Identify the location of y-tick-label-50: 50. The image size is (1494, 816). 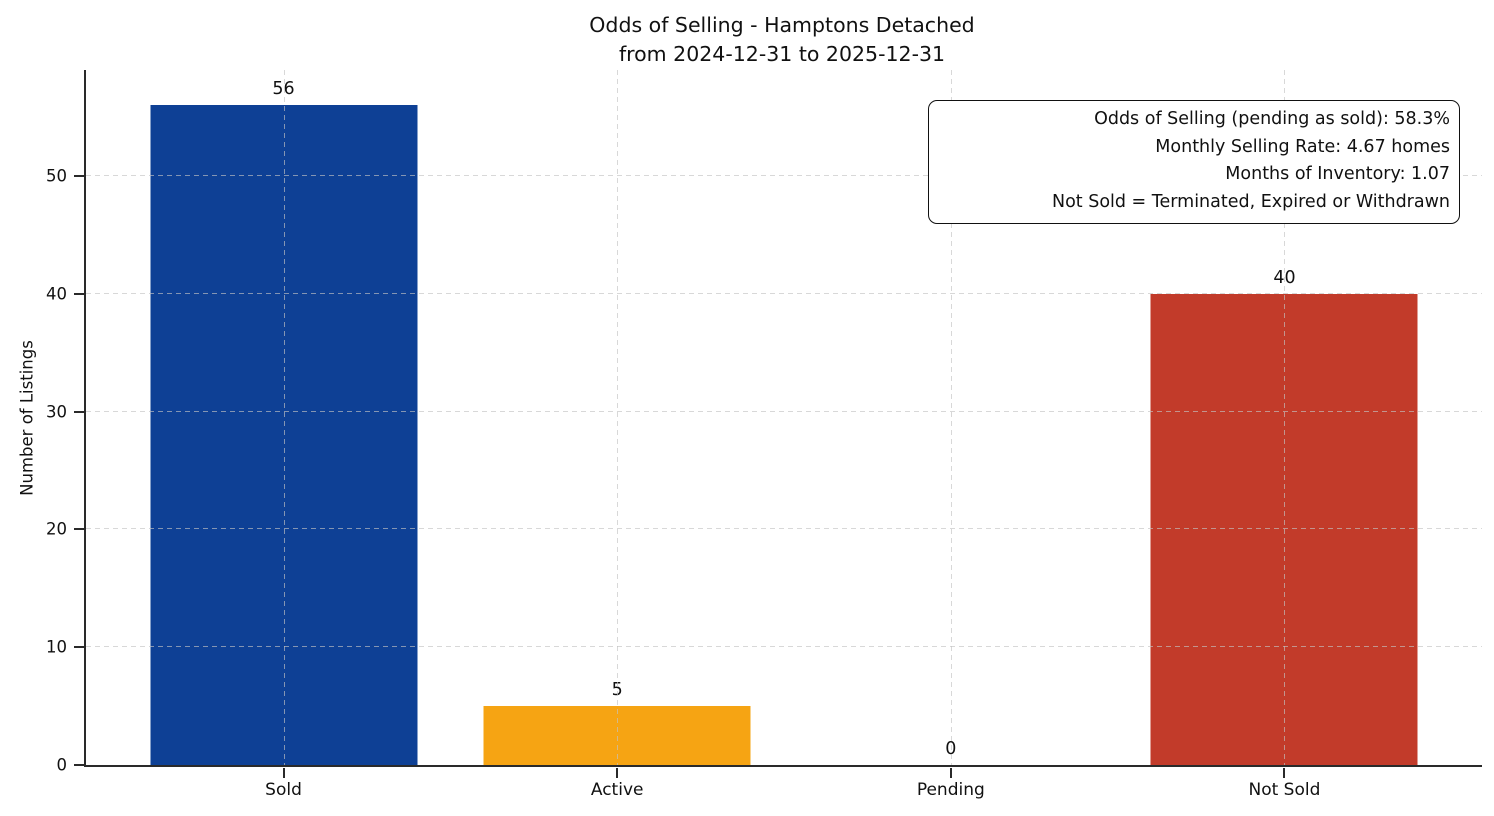
(56, 176).